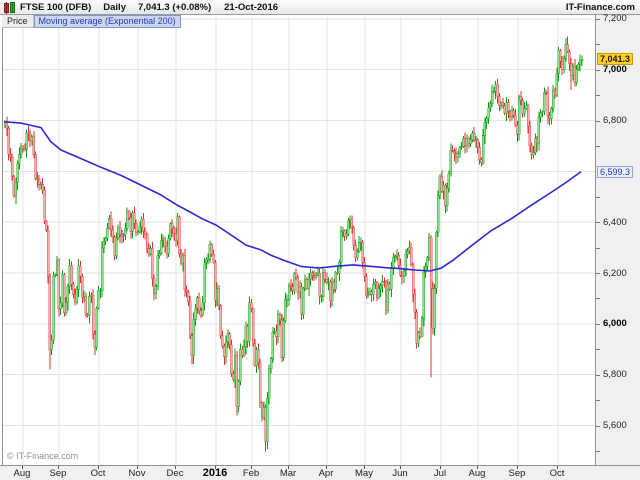  Describe the element at coordinates (107, 21) in the screenshot. I see `moving-average-chip: Moving average (Exponential 200)` at that location.